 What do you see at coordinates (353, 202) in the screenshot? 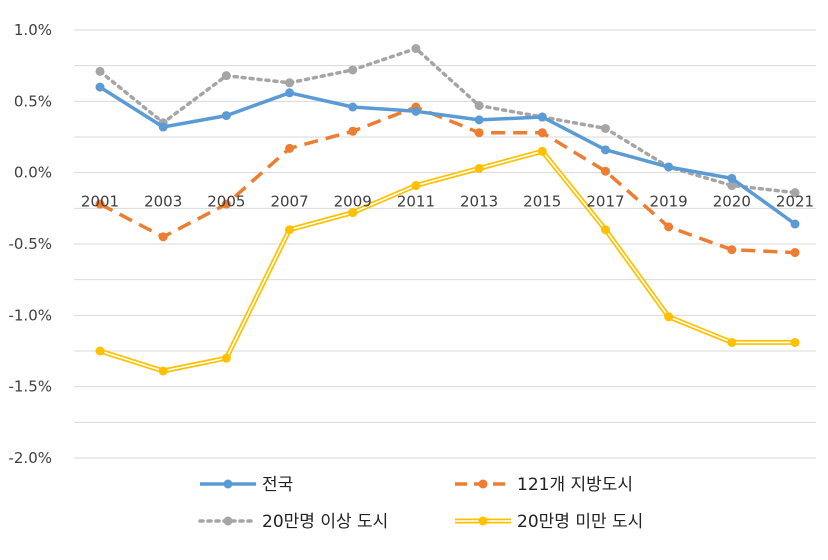
I see `x-tick-label: 2009` at bounding box center [353, 202].